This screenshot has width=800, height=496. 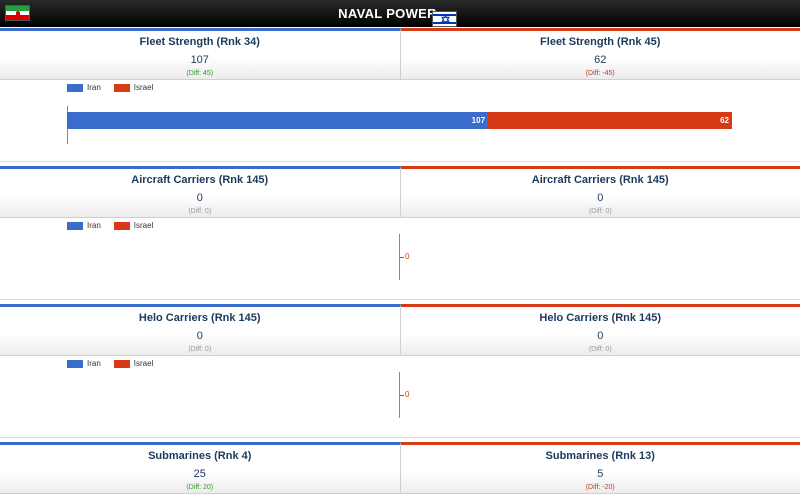 What do you see at coordinates (724, 120) in the screenshot?
I see `bar-label-israel: 62` at bounding box center [724, 120].